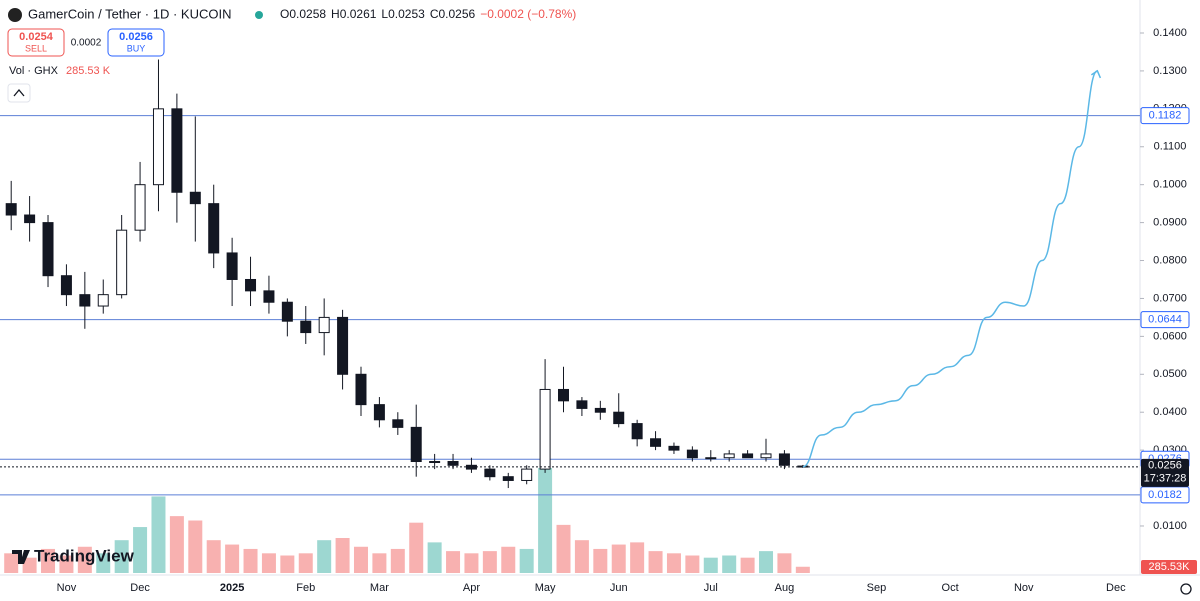  What do you see at coordinates (1165, 495) in the screenshot?
I see `level-label: 0.0182` at bounding box center [1165, 495].